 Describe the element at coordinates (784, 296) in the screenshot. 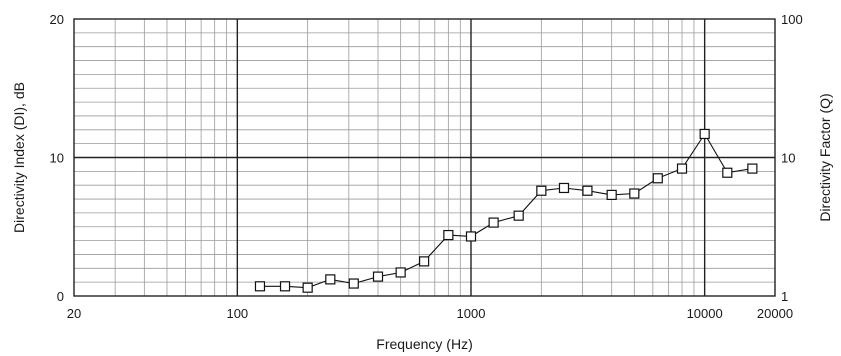

I see `y2-tick-label: 1` at that location.